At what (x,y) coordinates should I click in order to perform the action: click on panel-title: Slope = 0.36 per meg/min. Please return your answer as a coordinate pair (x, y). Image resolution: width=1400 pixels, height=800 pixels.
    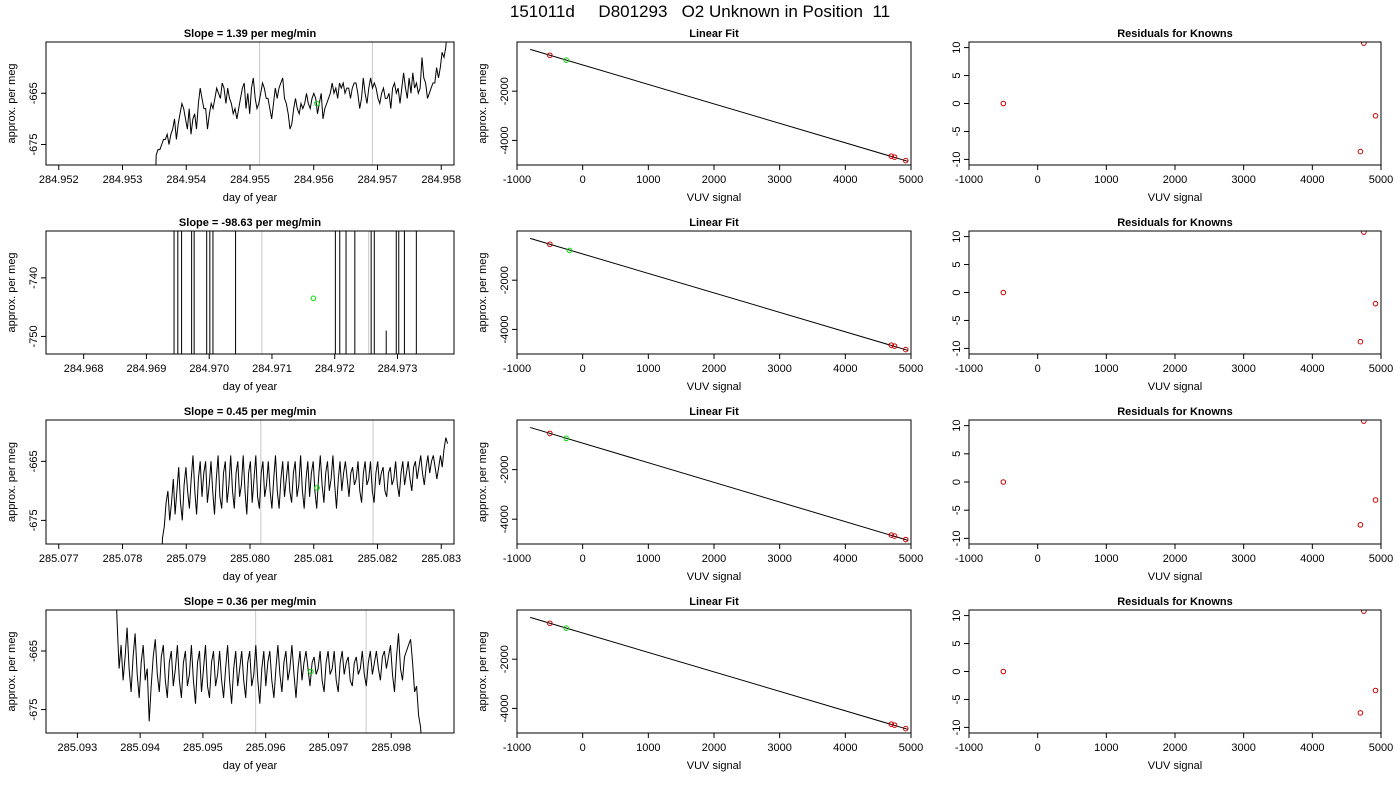
    Looking at the image, I should click on (250, 602).